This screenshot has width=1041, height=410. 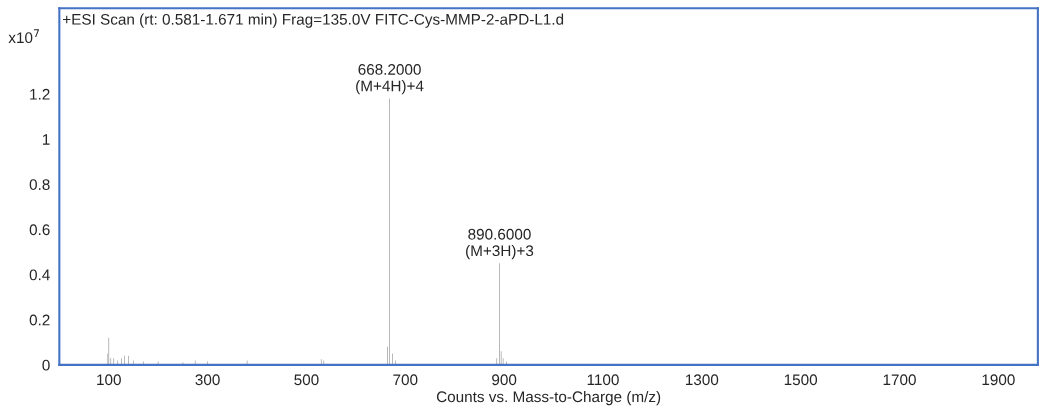 I want to click on x-tick-label: 900, so click(x=504, y=380).